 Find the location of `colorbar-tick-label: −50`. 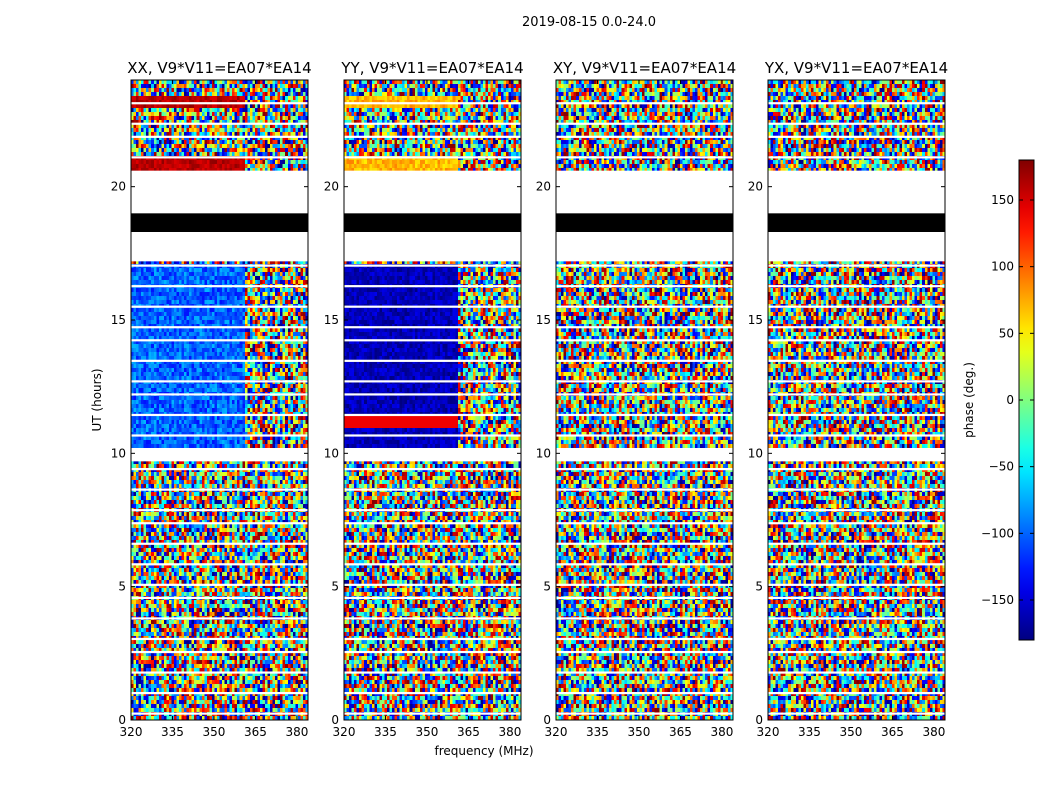

colorbar-tick-label: −50 is located at coordinates (1001, 467).